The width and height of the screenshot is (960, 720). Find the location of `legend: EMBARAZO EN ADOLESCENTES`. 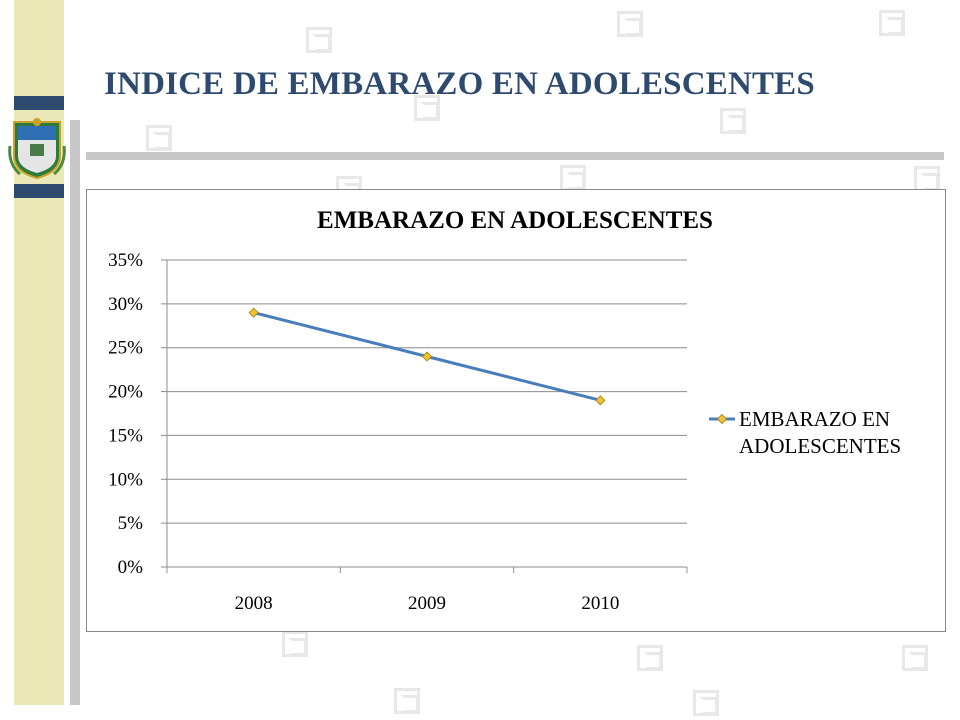

legend: EMBARAZO EN ADOLESCENTES is located at coordinates (805, 432).